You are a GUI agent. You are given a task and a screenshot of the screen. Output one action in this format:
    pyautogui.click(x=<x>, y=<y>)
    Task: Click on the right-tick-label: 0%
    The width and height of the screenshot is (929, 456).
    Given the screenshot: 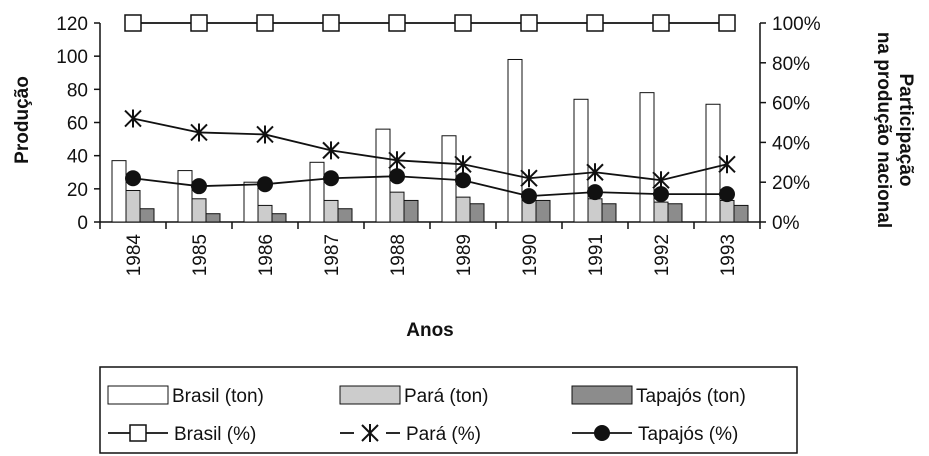 What is the action you would take?
    pyautogui.click(x=786, y=223)
    